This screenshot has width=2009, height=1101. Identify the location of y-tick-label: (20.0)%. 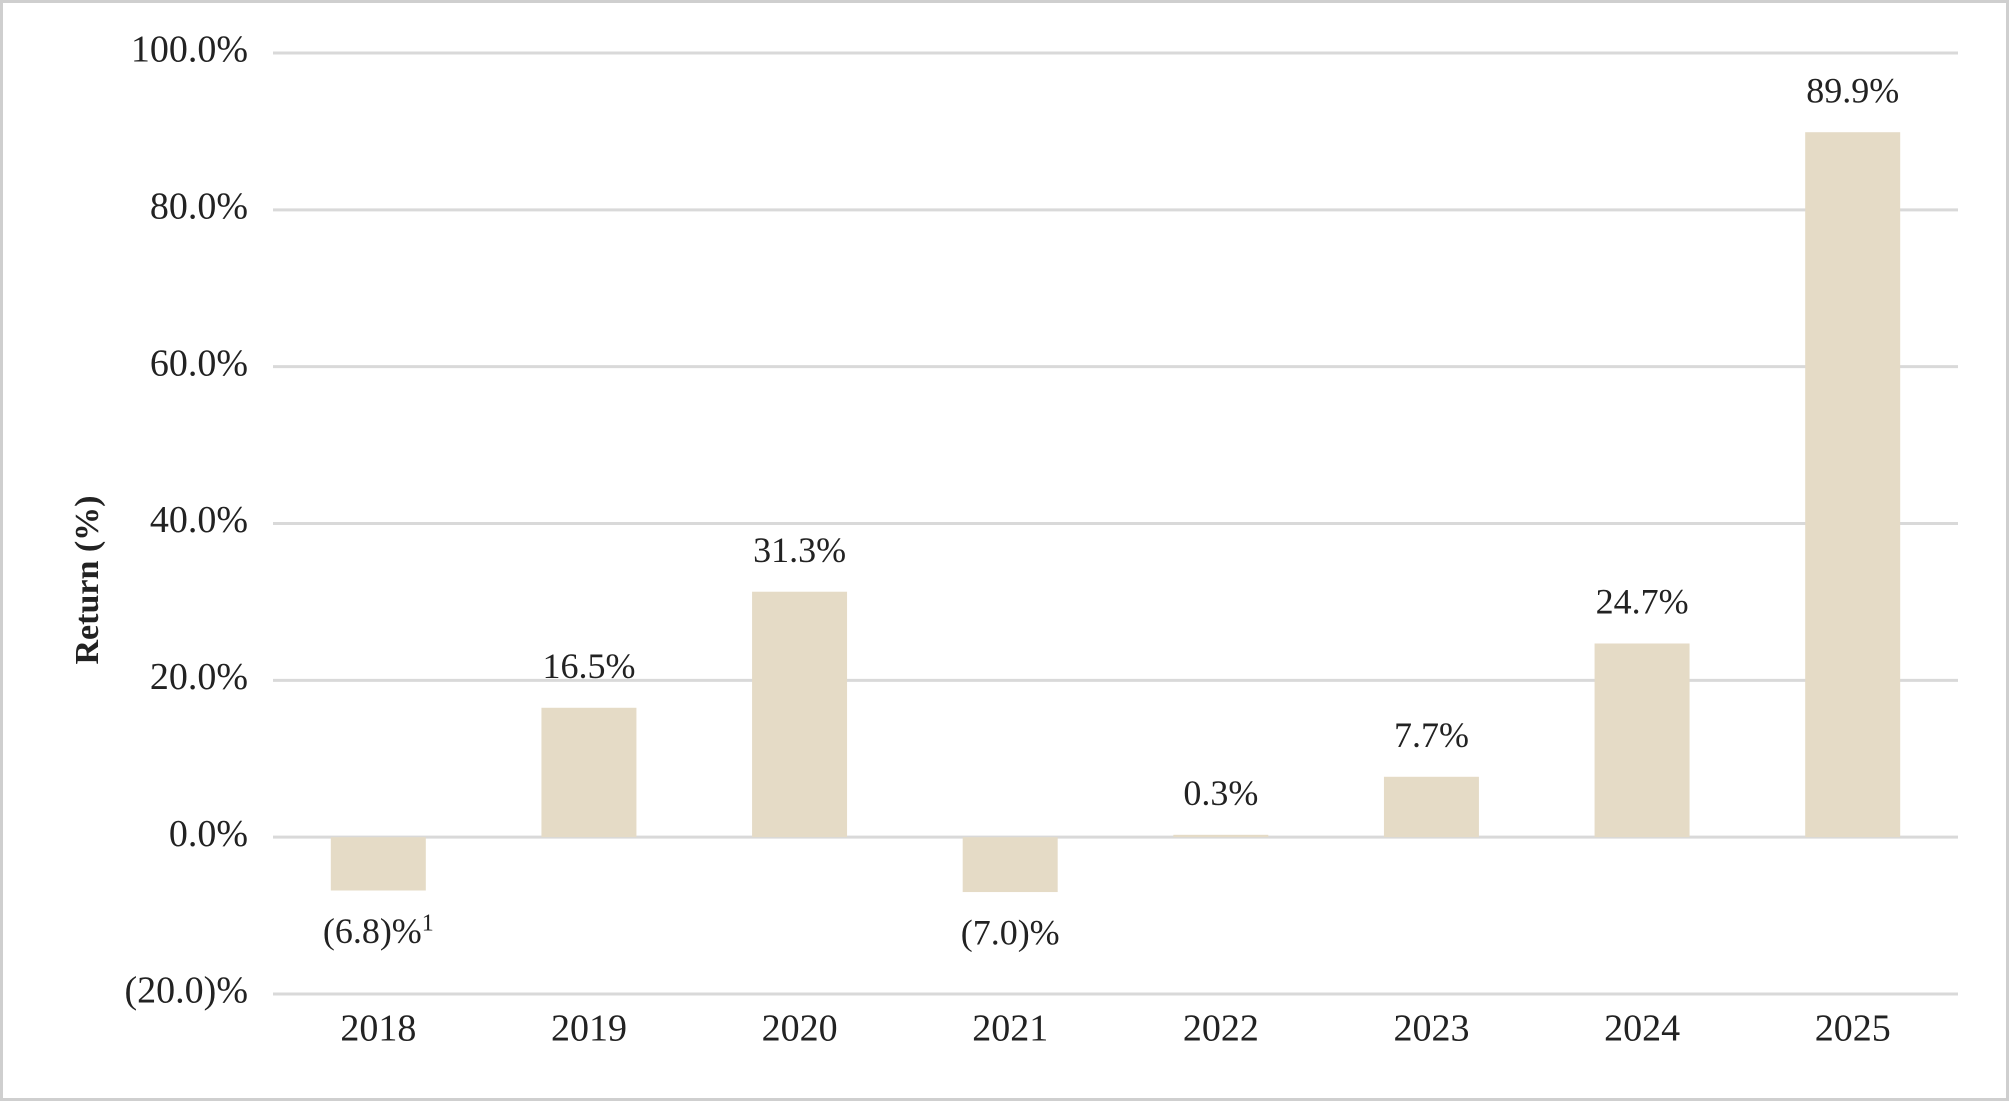
(186, 991).